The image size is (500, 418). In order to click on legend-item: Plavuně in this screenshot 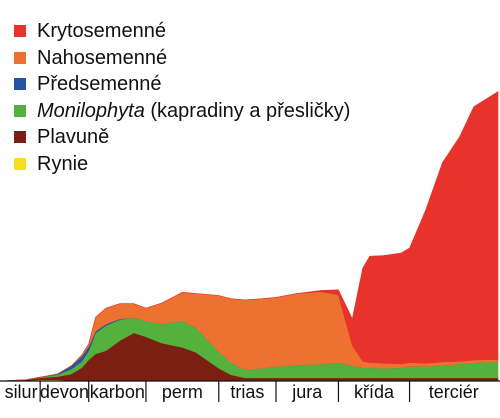, I will do `click(182, 137)`.